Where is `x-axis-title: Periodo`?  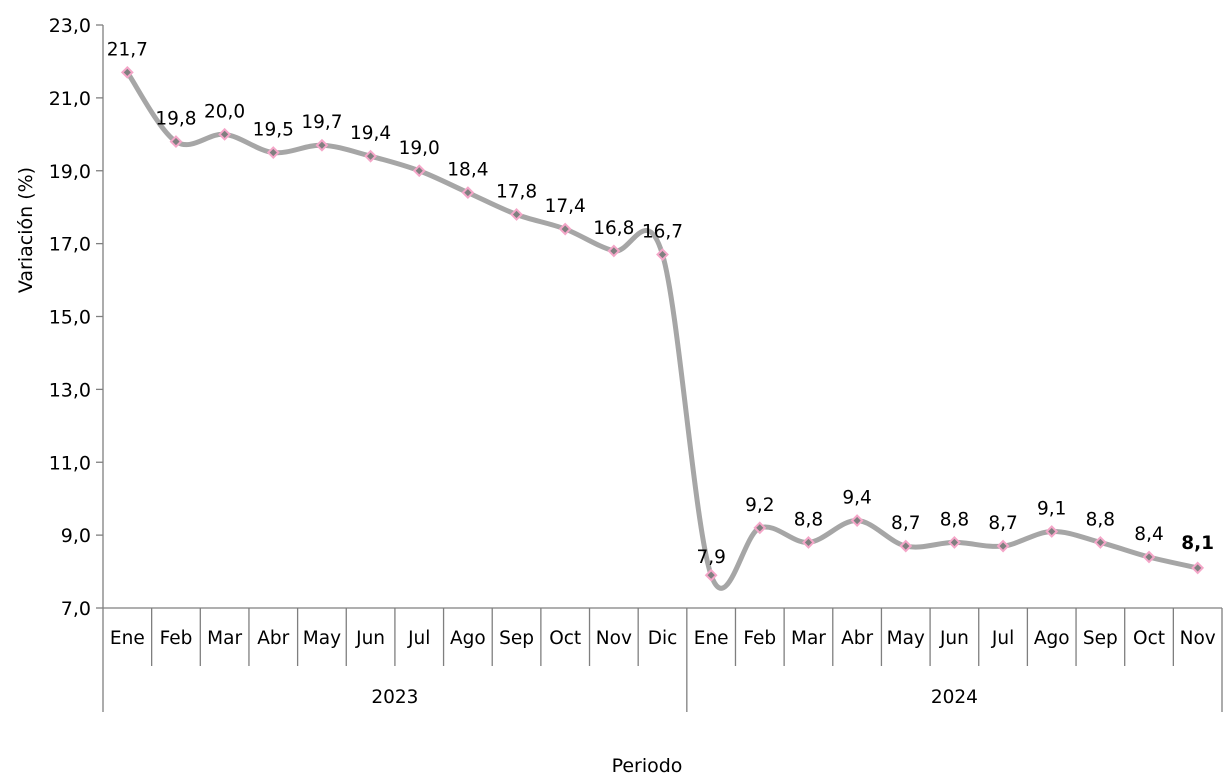 x-axis-title: Periodo is located at coordinates (647, 765).